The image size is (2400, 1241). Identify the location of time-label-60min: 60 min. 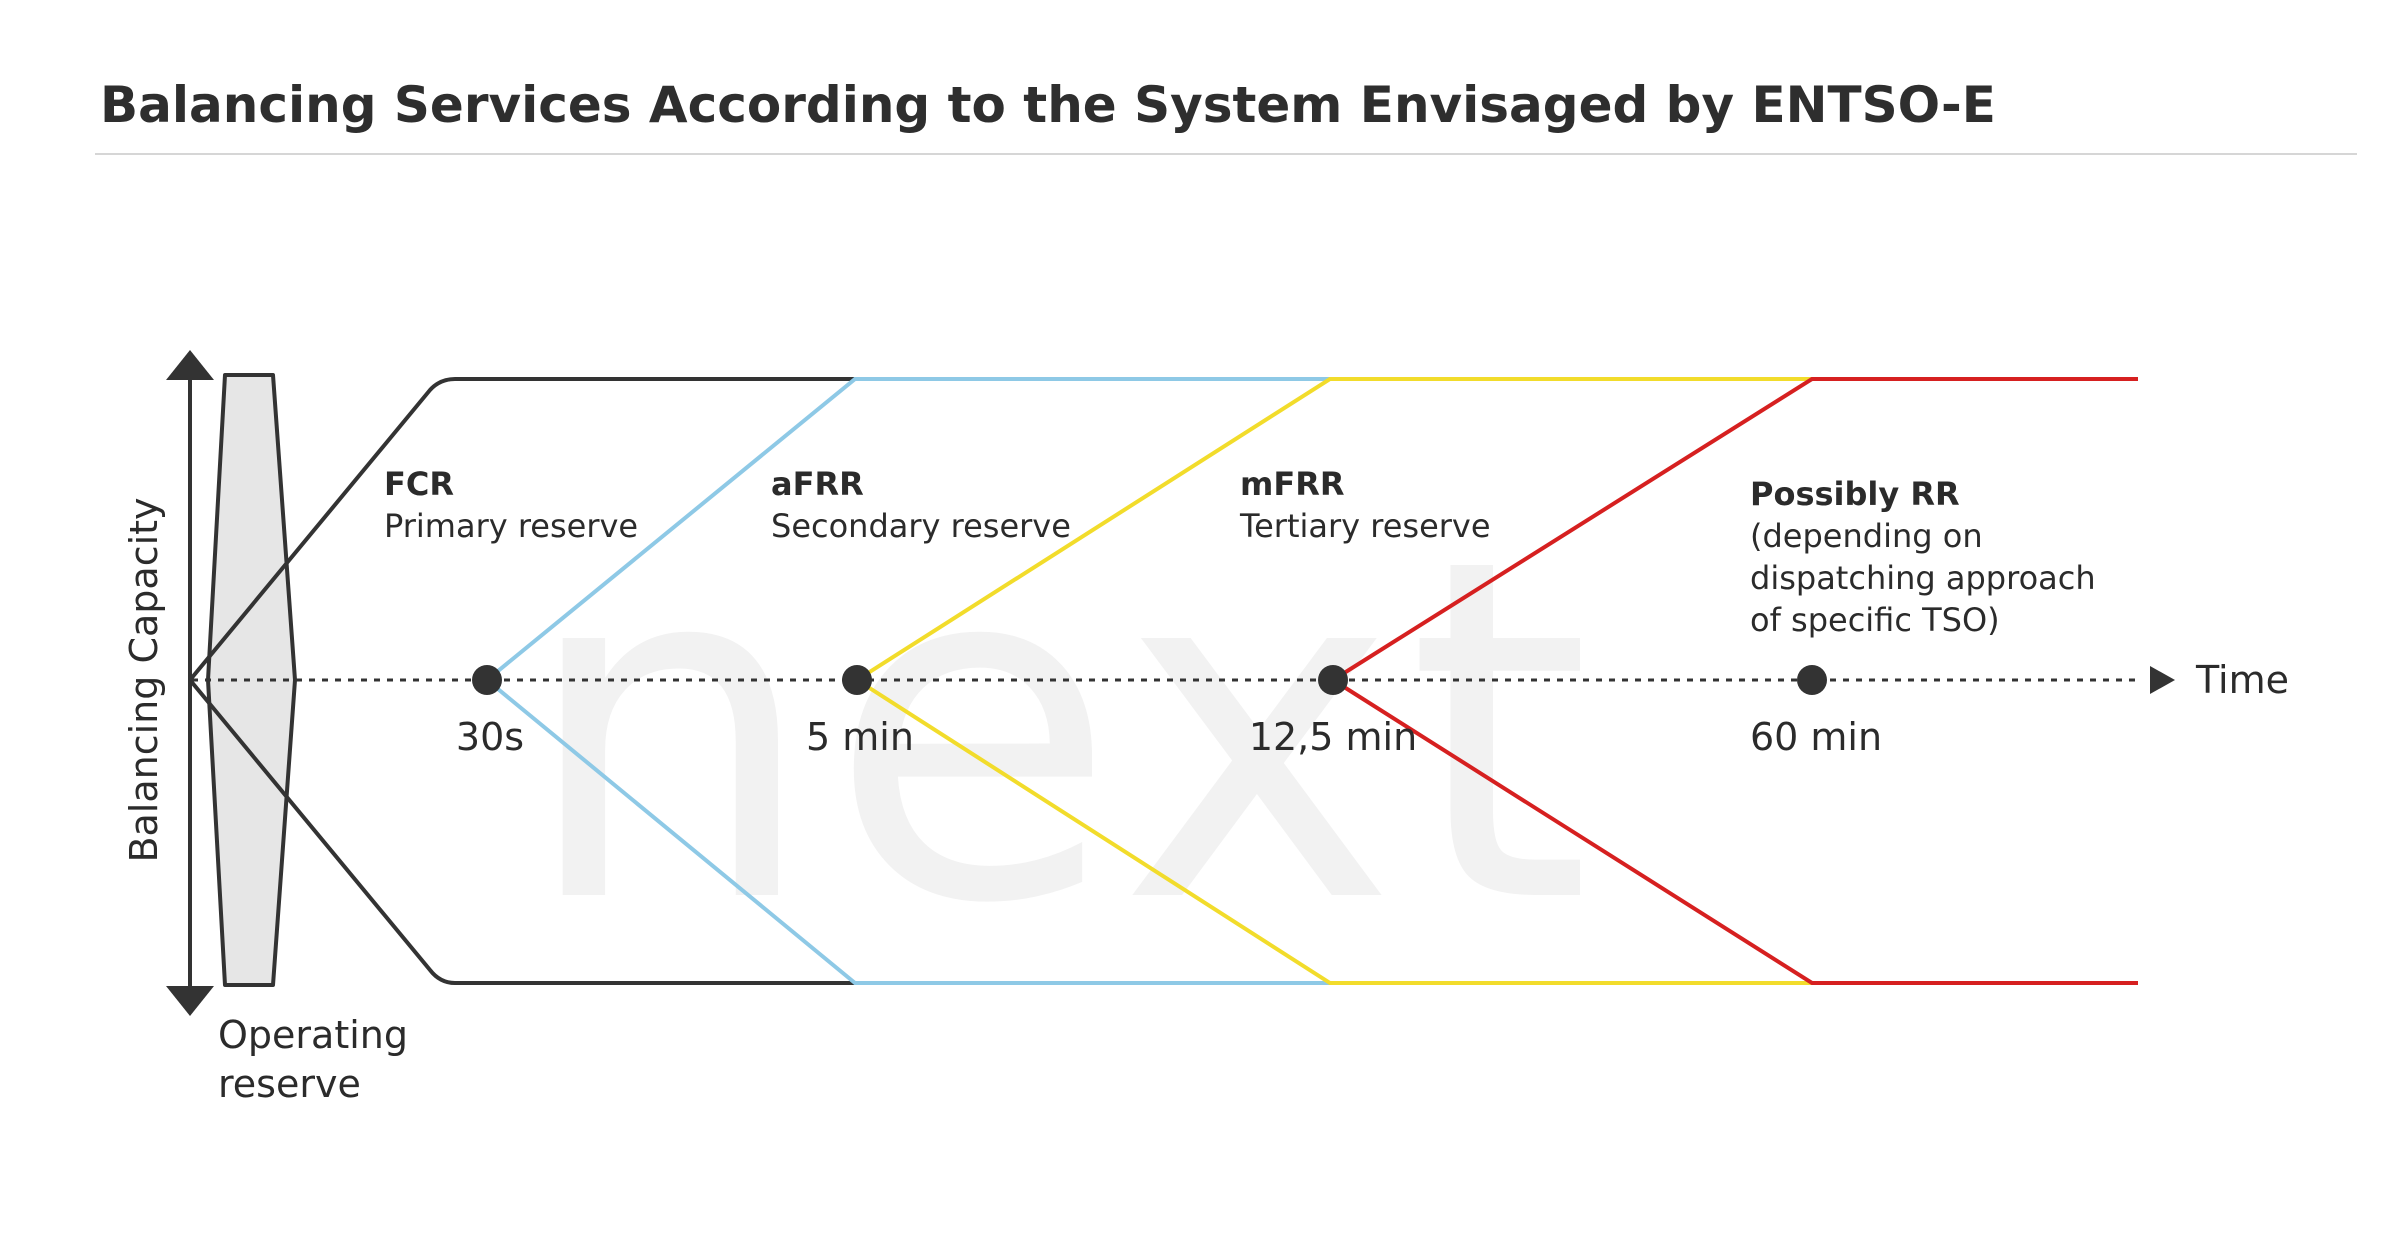
(1816, 737).